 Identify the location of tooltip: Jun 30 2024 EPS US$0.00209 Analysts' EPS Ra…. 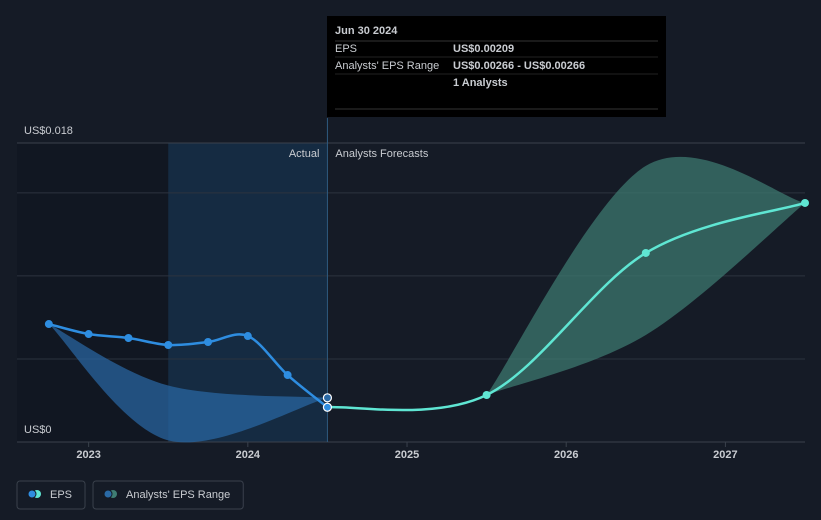
(496, 66).